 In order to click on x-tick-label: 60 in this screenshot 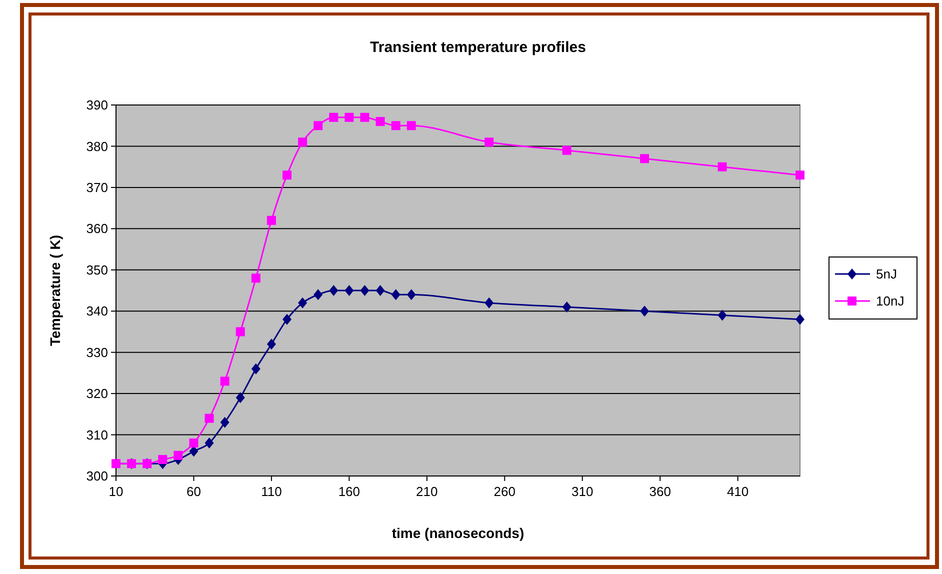, I will do `click(193, 491)`.